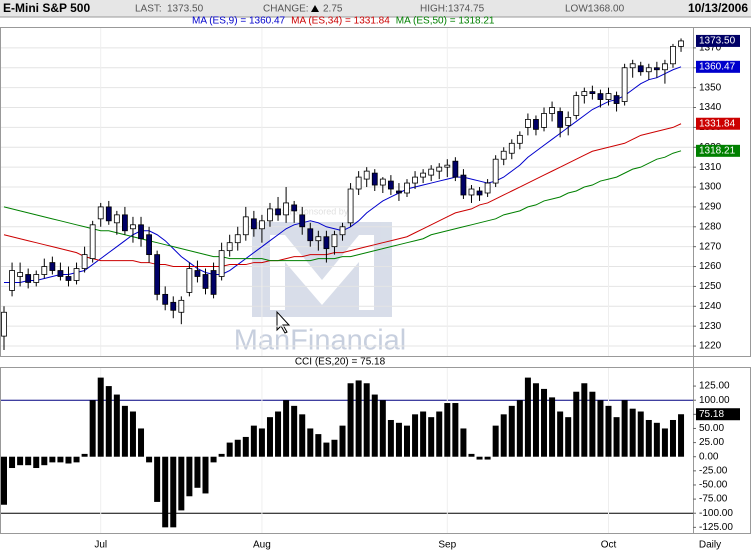 The width and height of the screenshot is (751, 550). What do you see at coordinates (713, 470) in the screenshot?
I see `y-tick-label: -25.00` at bounding box center [713, 470].